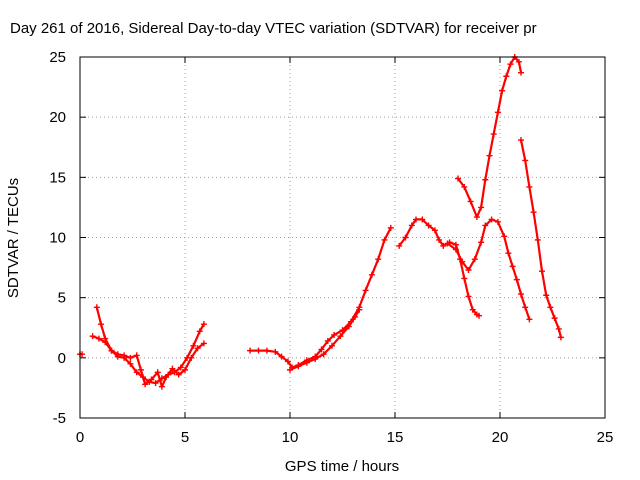  I want to click on y-tick-label: 0, so click(62, 358).